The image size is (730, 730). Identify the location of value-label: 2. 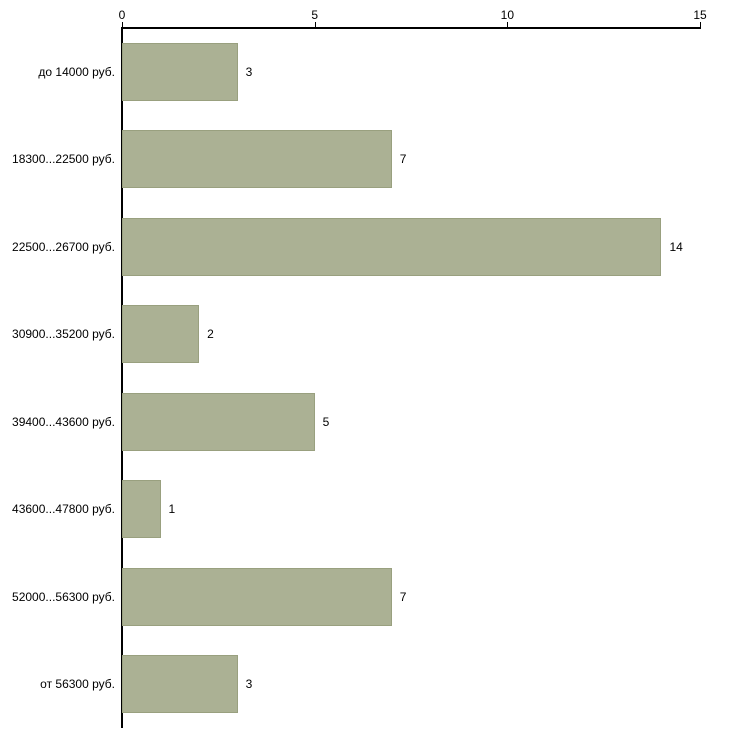
(210, 334).